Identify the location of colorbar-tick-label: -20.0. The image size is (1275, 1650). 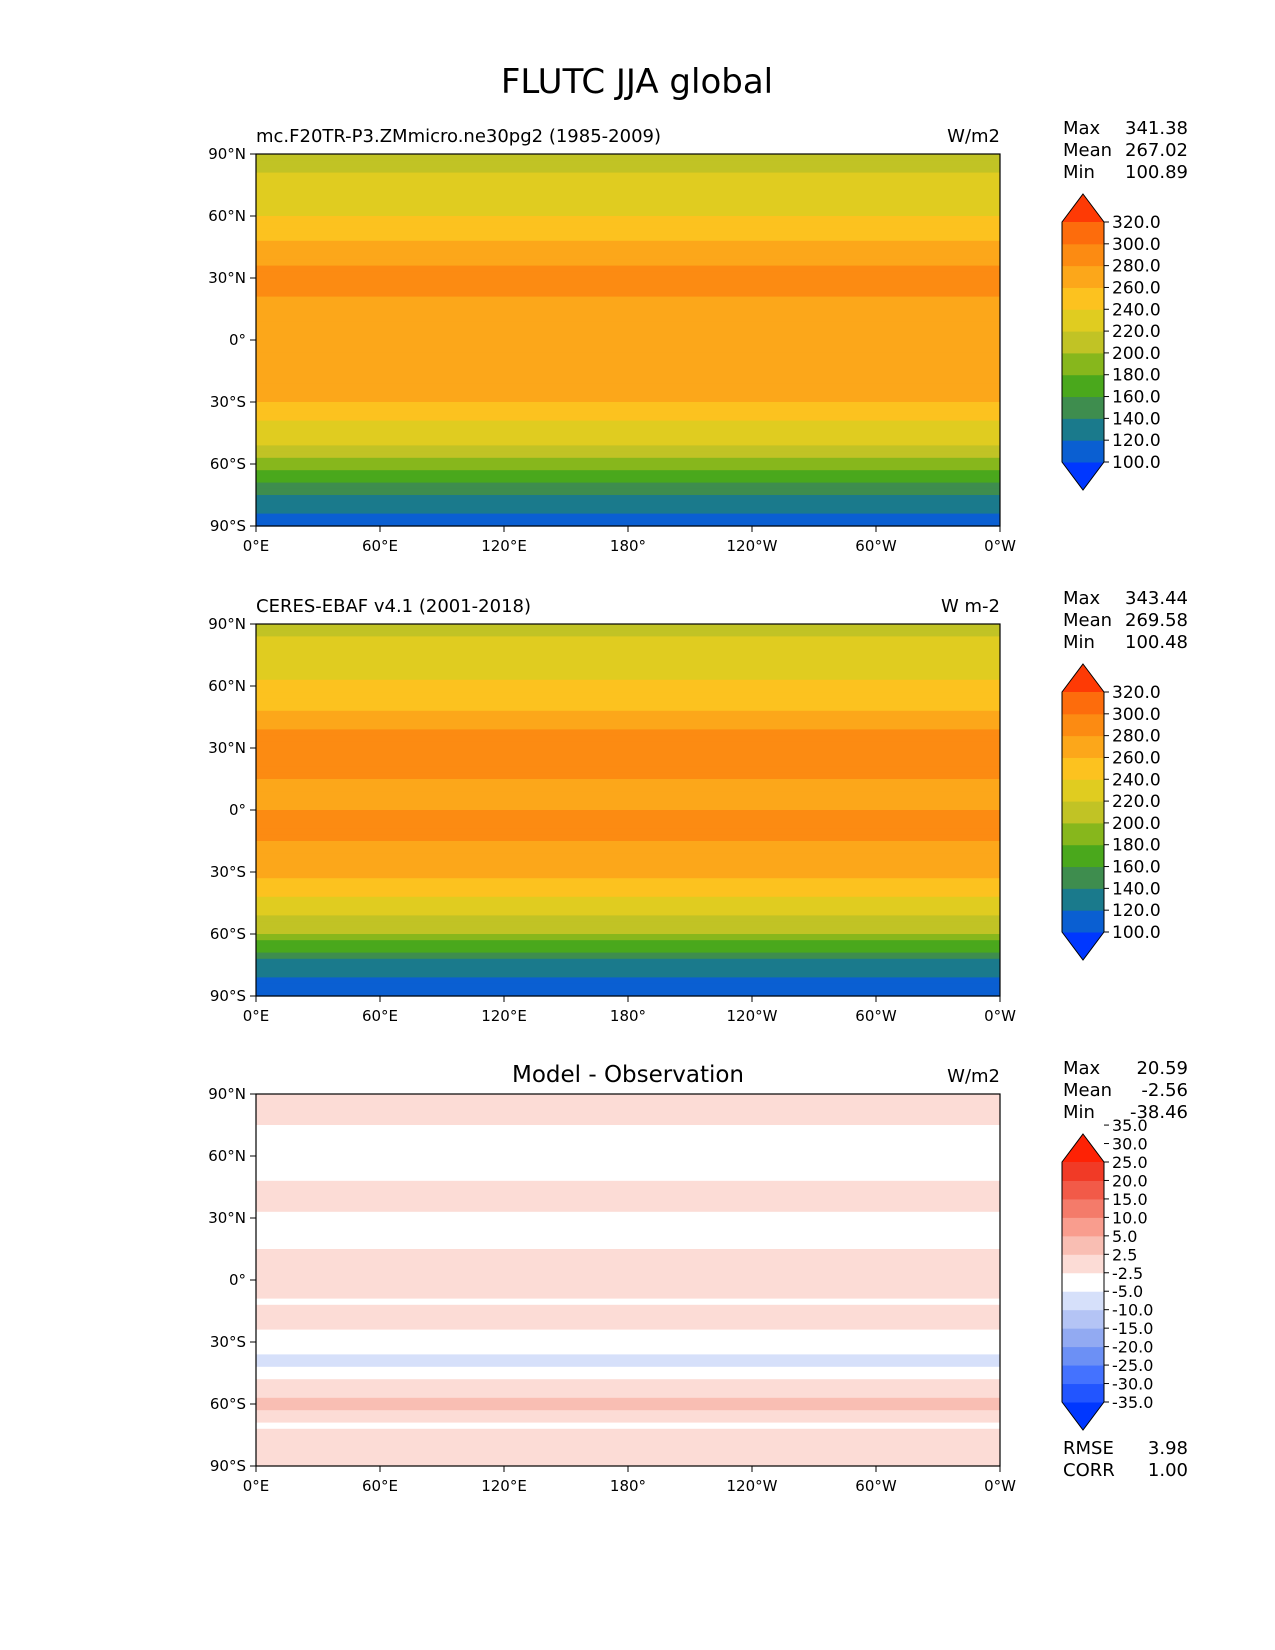
(1132, 1347).